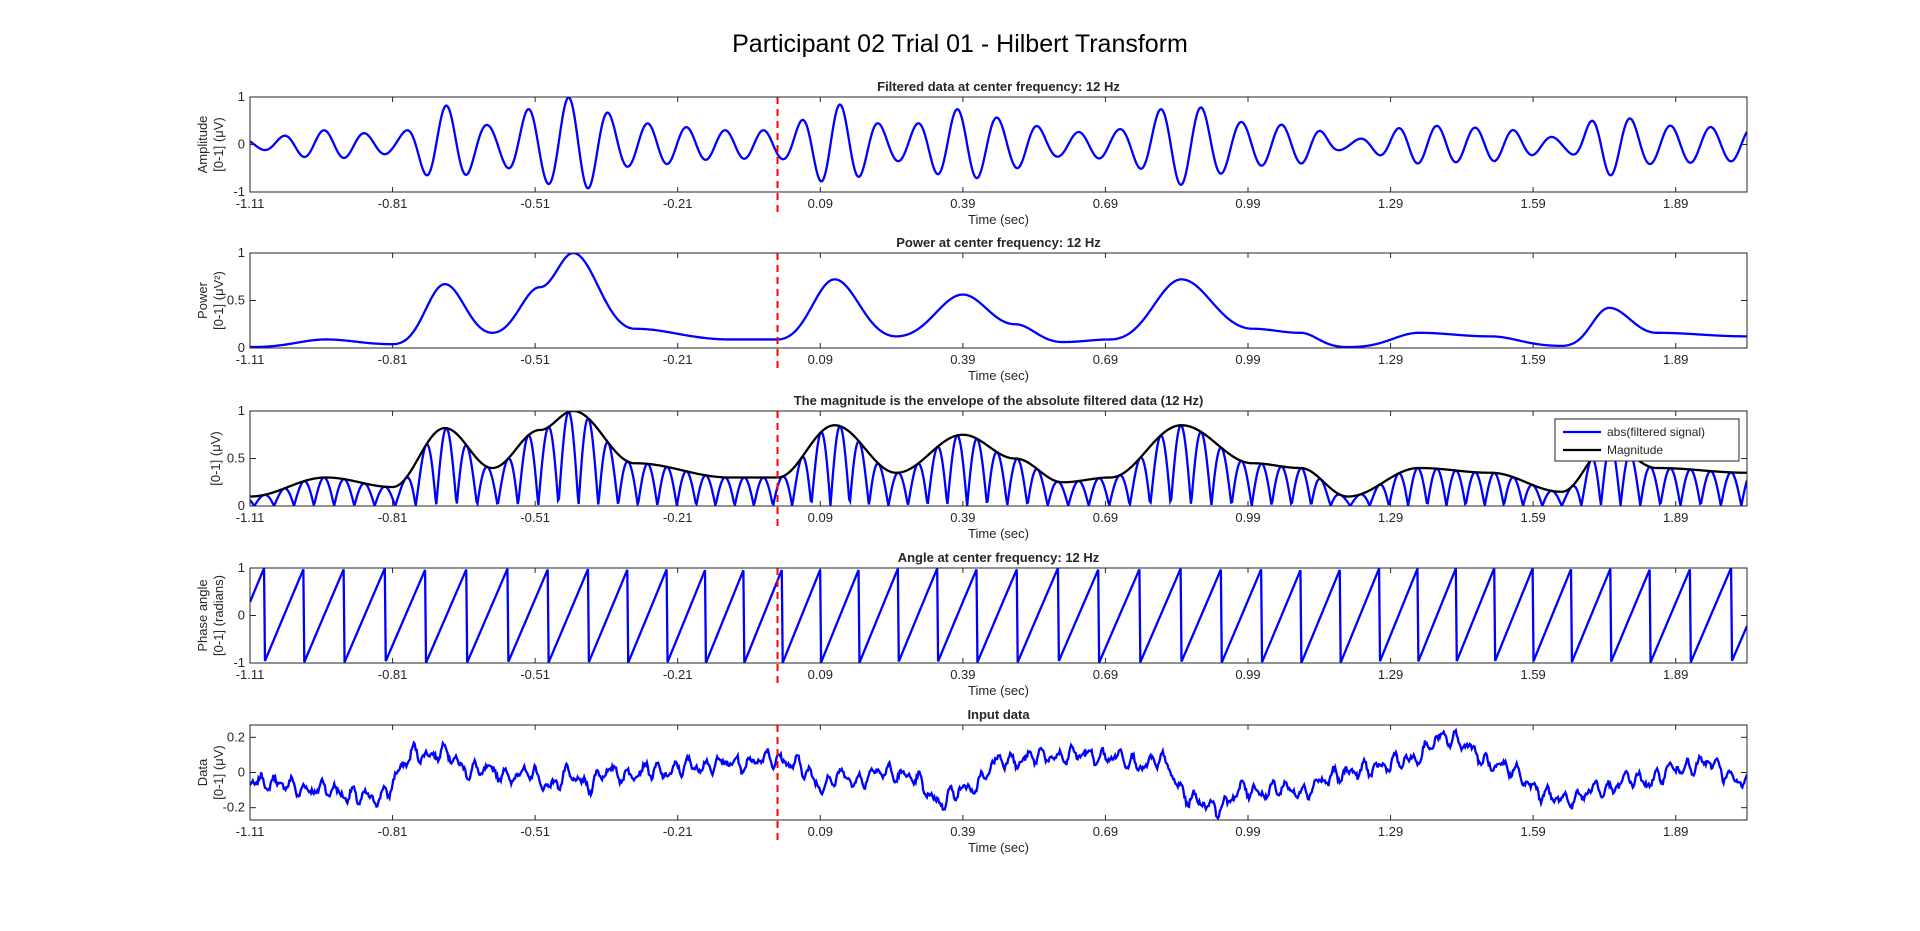  I want to click on y-axis-label-line1: Data, so click(202, 772).